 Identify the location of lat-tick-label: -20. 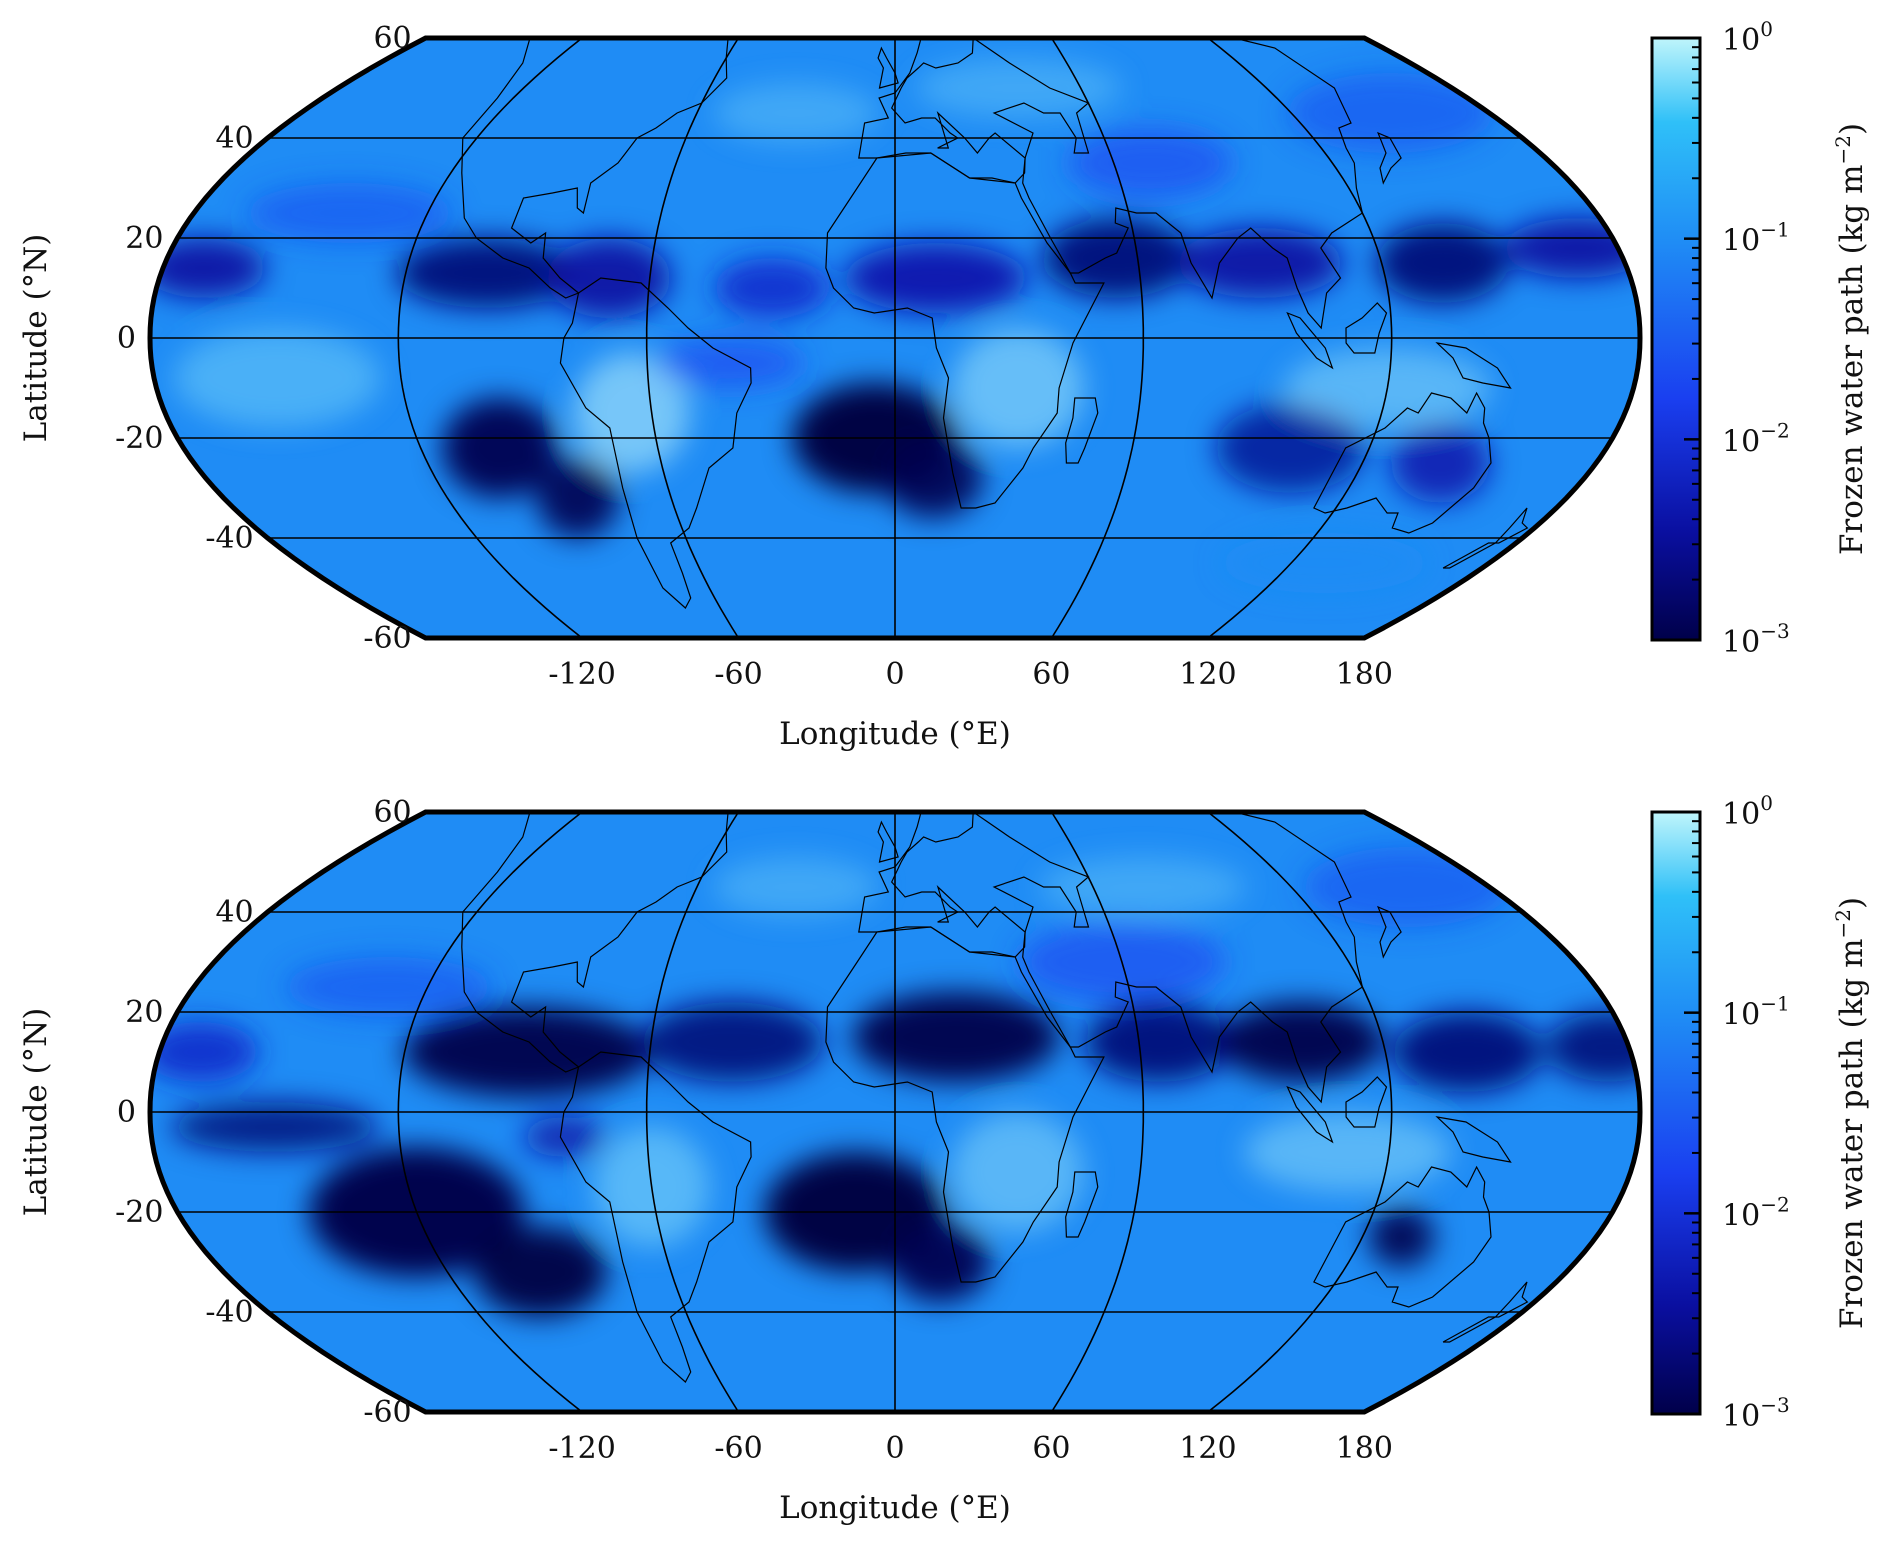
(139, 1212).